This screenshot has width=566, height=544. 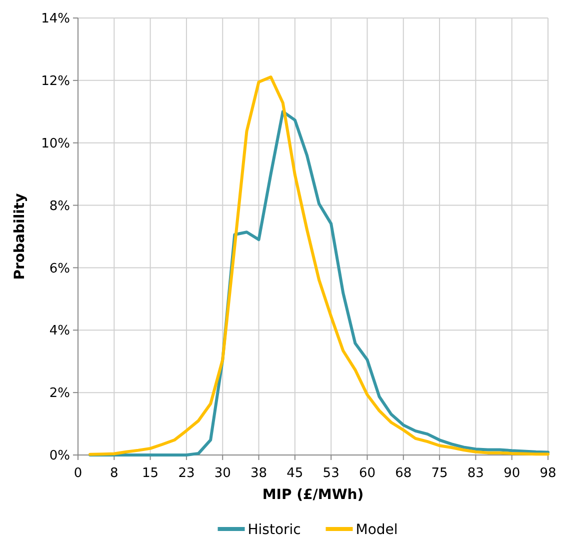 What do you see at coordinates (186, 473) in the screenshot?
I see `x-tick-label: 23` at bounding box center [186, 473].